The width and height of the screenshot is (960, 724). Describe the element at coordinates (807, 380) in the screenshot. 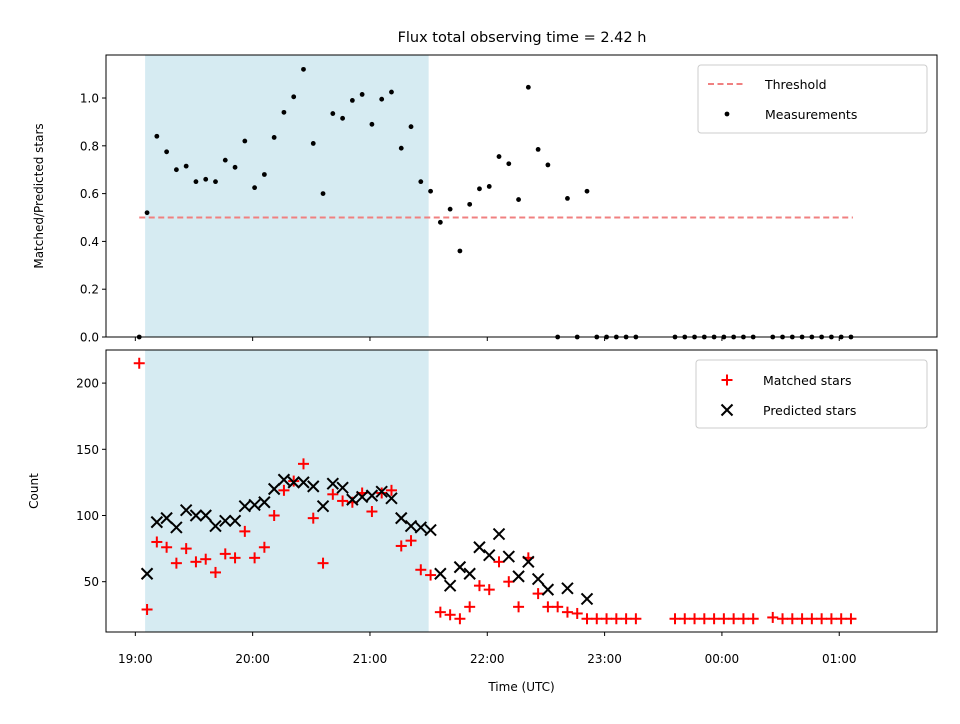

I see `legend-matched-label: Matched stars` at that location.